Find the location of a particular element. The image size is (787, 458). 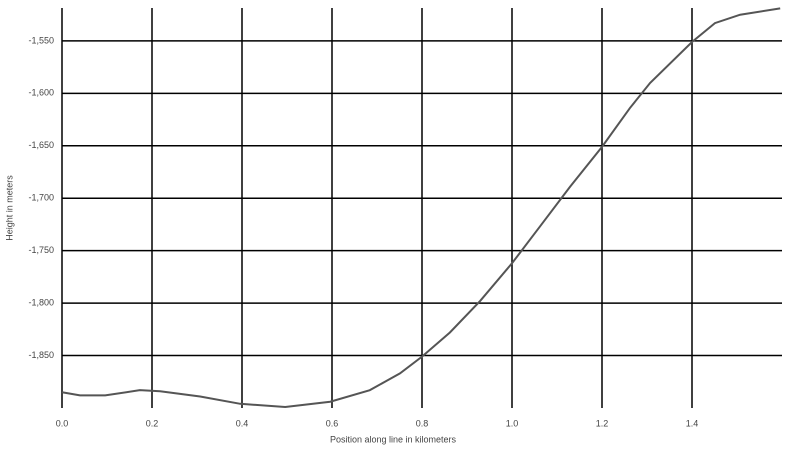

y-tick-label: -1,650 is located at coordinates (41, 145).